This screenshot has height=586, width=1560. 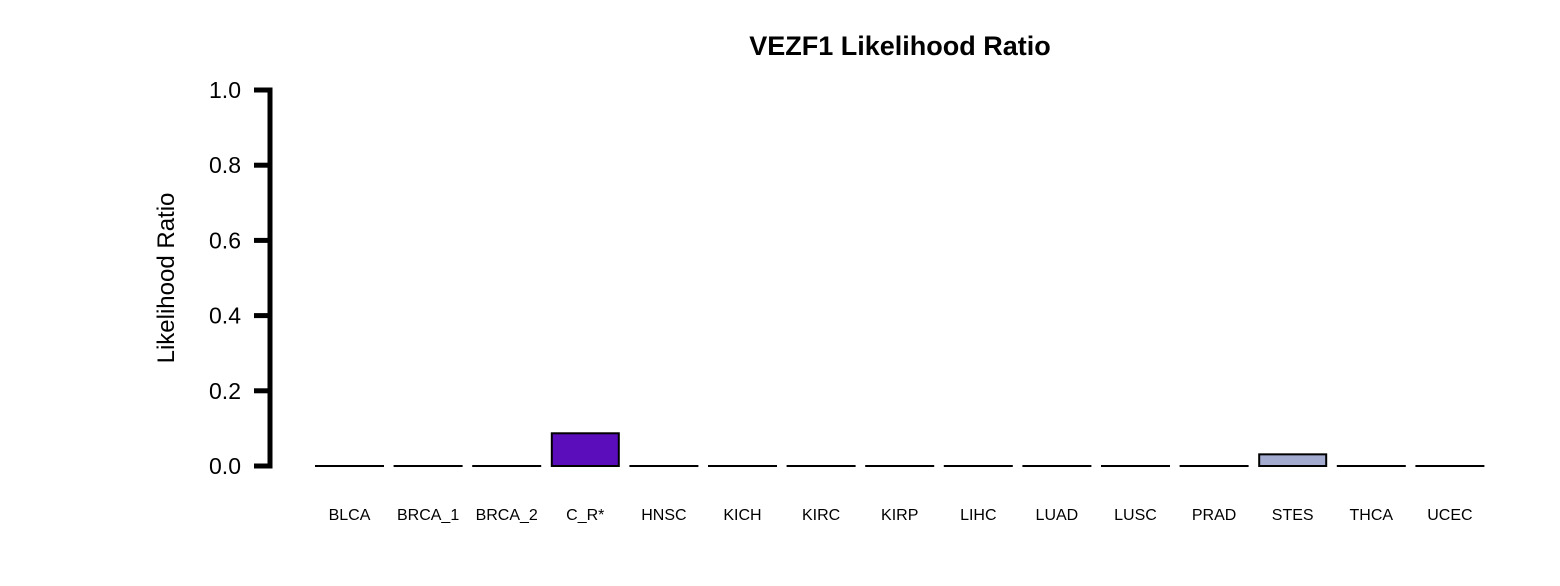 What do you see at coordinates (1135, 515) in the screenshot?
I see `x-tick-label: LUSC` at bounding box center [1135, 515].